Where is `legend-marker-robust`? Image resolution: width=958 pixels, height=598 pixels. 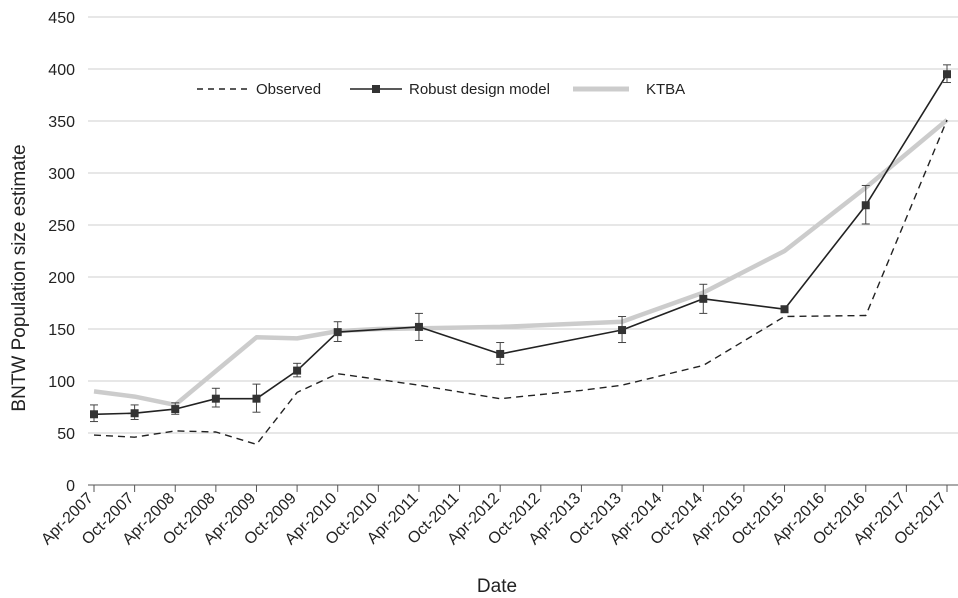 legend-marker-robust is located at coordinates (376, 89).